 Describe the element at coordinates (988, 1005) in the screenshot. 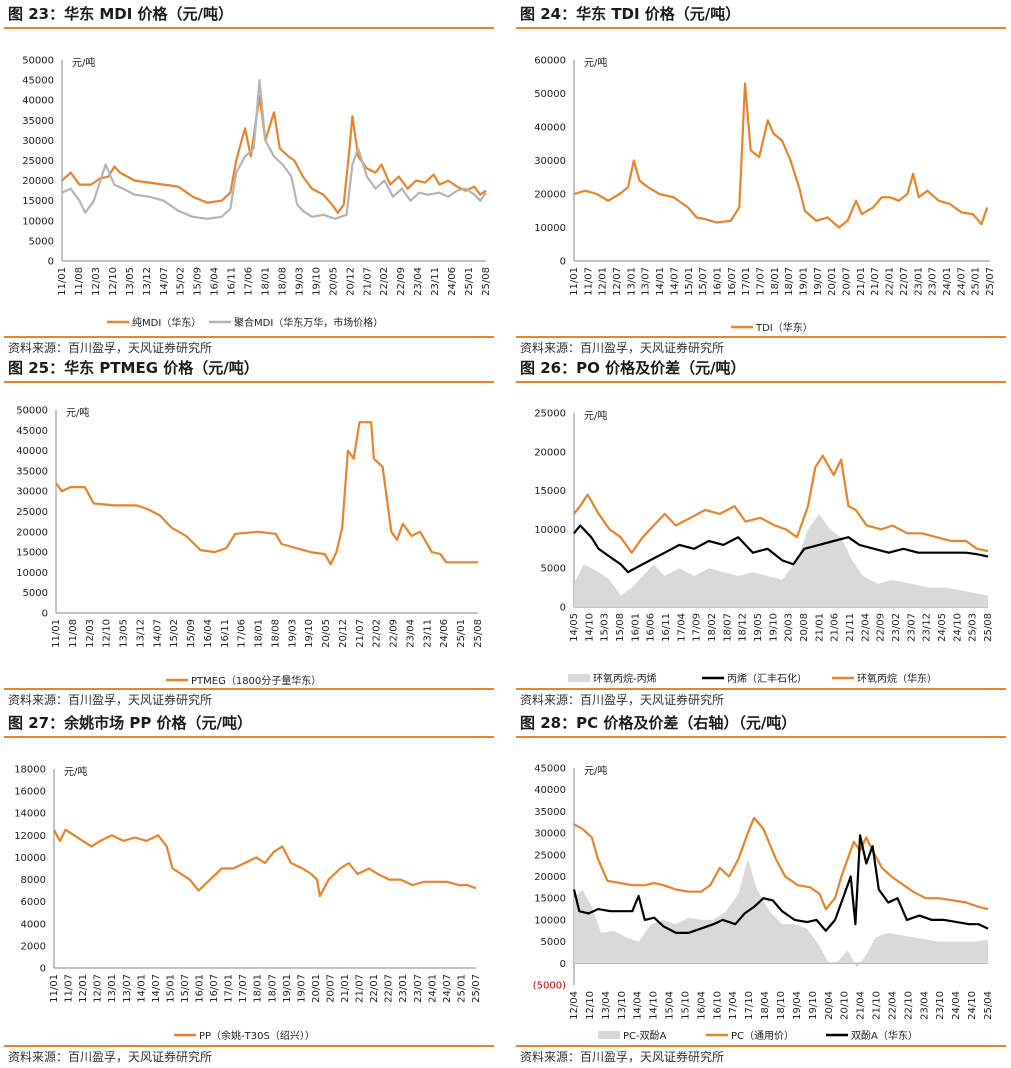

I see `x-tick-label: 25/04` at that location.